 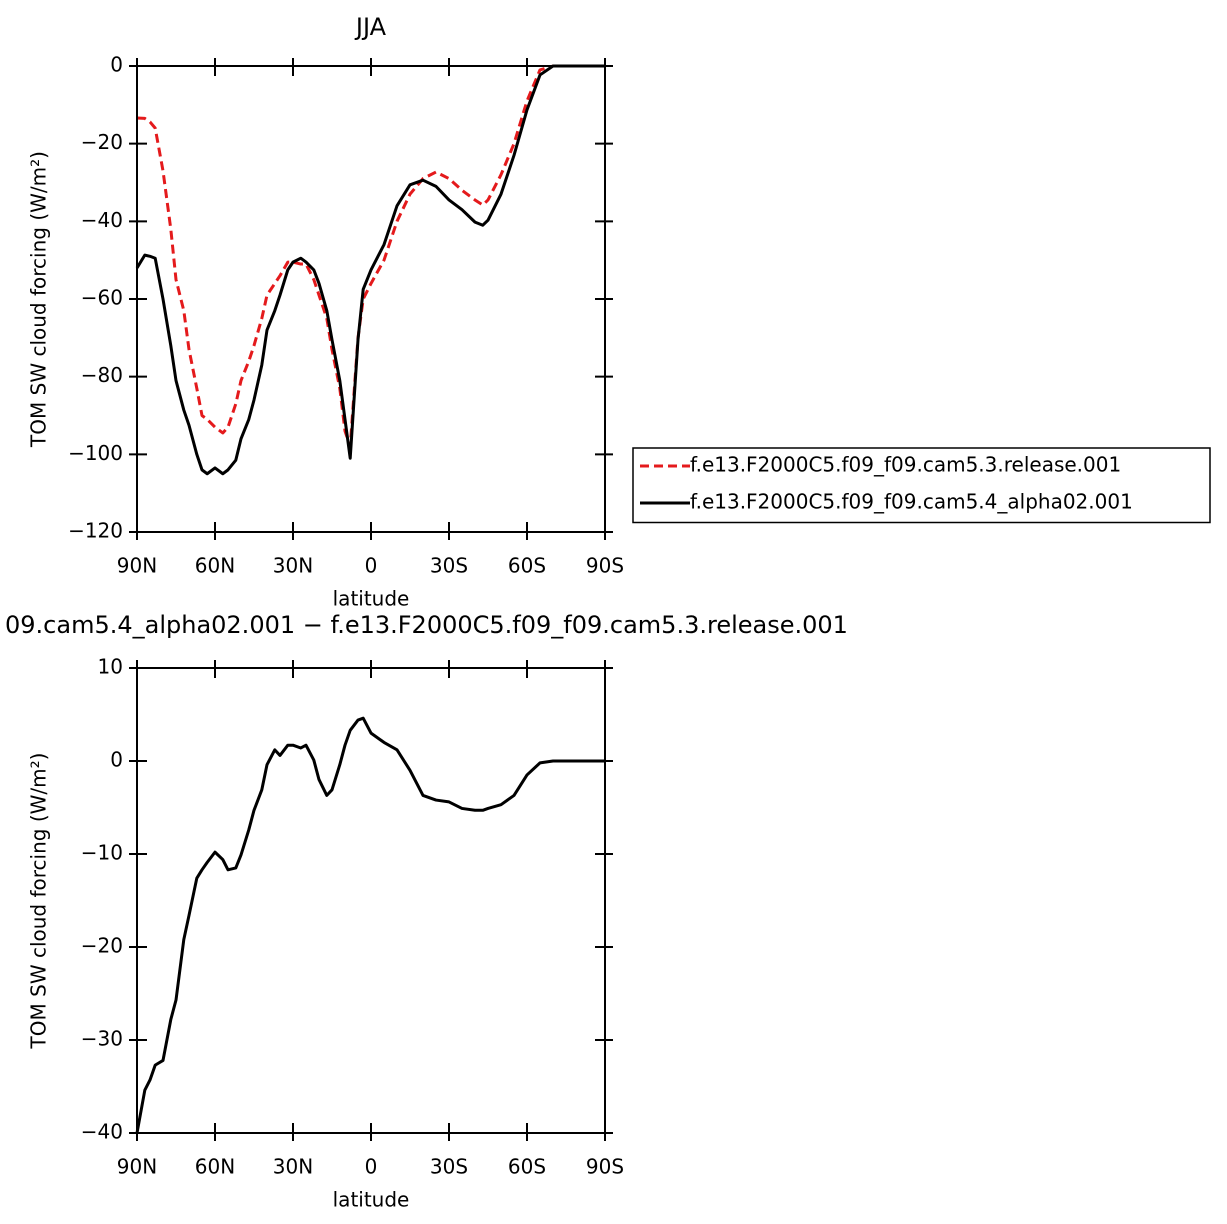 What do you see at coordinates (102, 298) in the screenshot?
I see `y-tick-label: −60` at bounding box center [102, 298].